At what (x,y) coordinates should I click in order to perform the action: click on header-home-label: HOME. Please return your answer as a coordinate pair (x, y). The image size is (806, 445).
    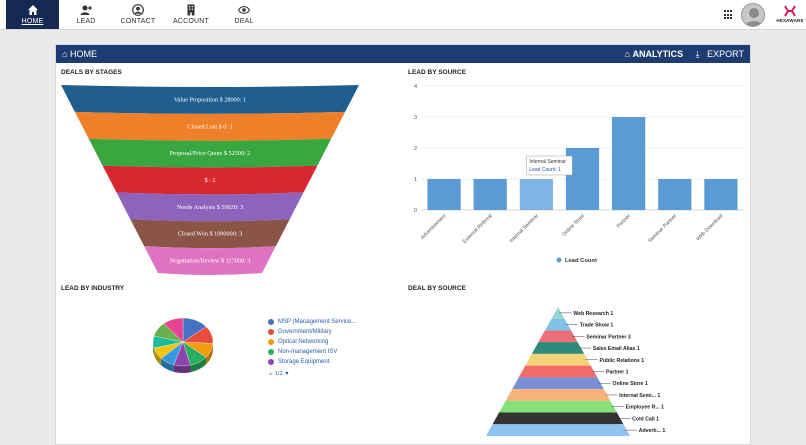
    Looking at the image, I should click on (83, 54).